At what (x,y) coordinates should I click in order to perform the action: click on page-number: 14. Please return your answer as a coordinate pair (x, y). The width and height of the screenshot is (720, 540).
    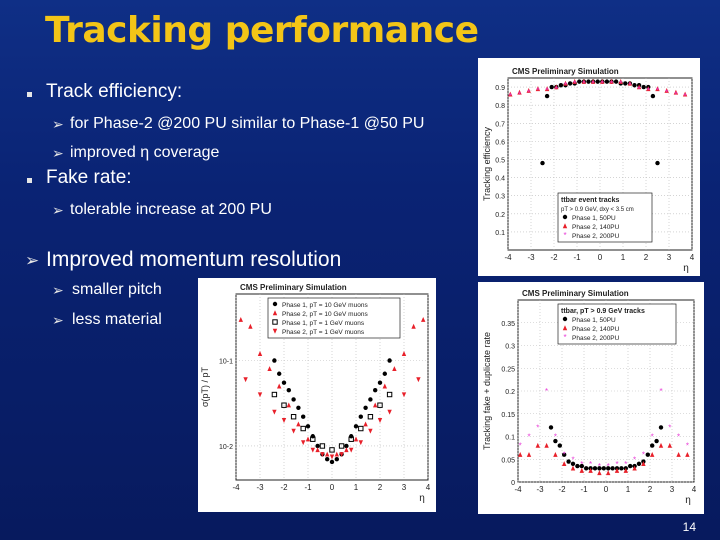
    Looking at the image, I should click on (689, 527).